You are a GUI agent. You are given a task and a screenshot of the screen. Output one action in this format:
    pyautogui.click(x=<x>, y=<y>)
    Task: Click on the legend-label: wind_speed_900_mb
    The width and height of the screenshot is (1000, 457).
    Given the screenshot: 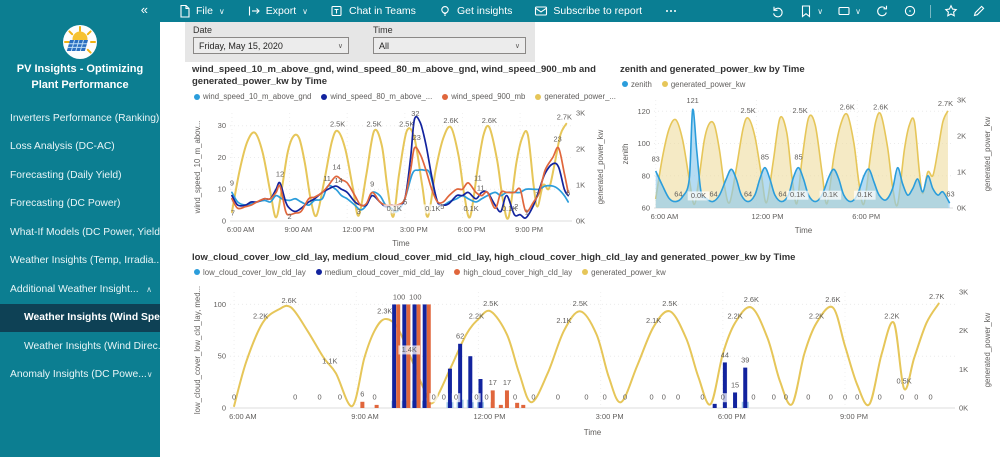 What is the action you would take?
    pyautogui.click(x=488, y=97)
    